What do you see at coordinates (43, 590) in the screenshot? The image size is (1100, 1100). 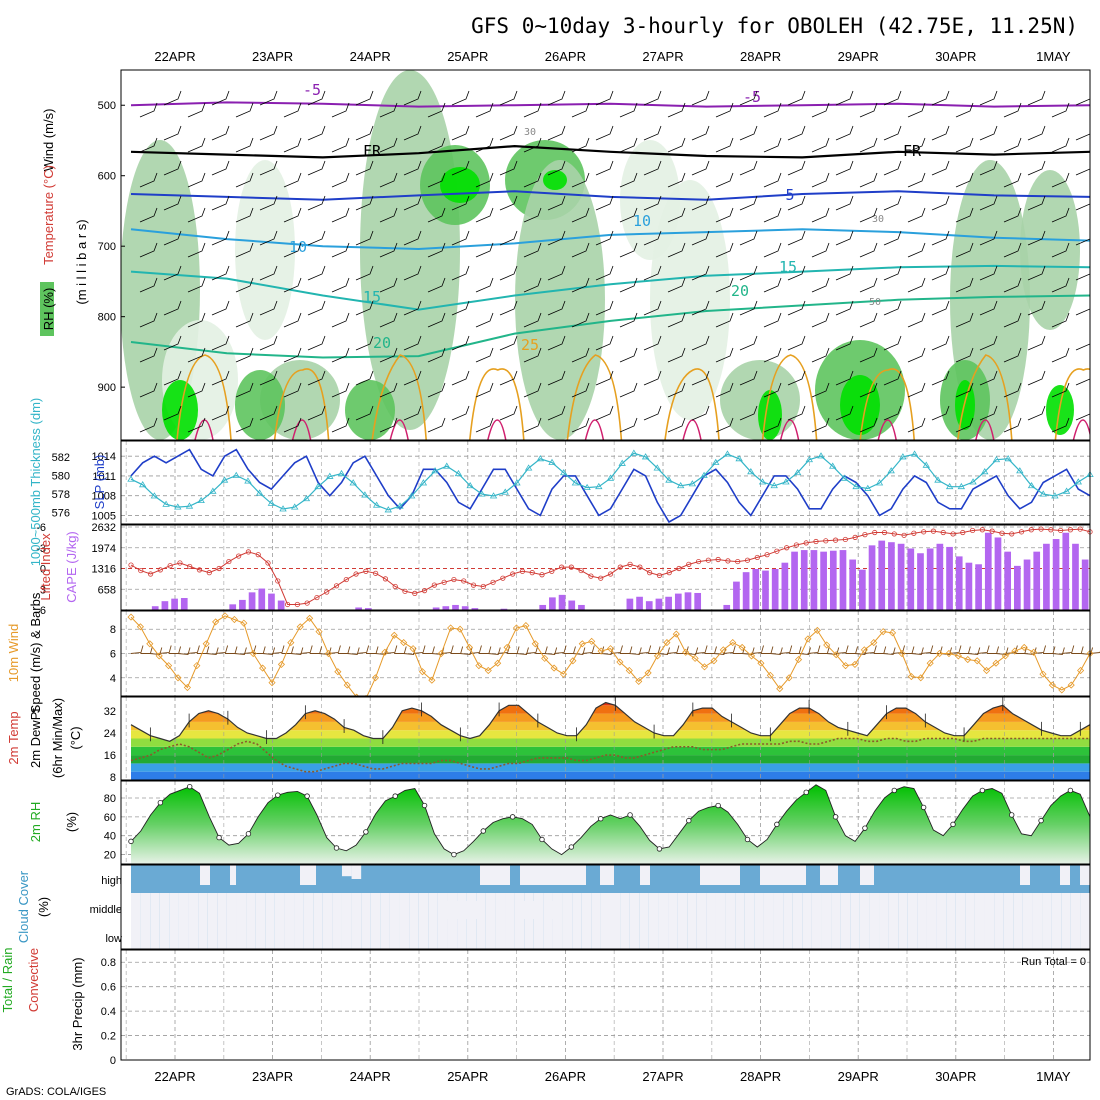 I see `li-tick-3: 3` at bounding box center [43, 590].